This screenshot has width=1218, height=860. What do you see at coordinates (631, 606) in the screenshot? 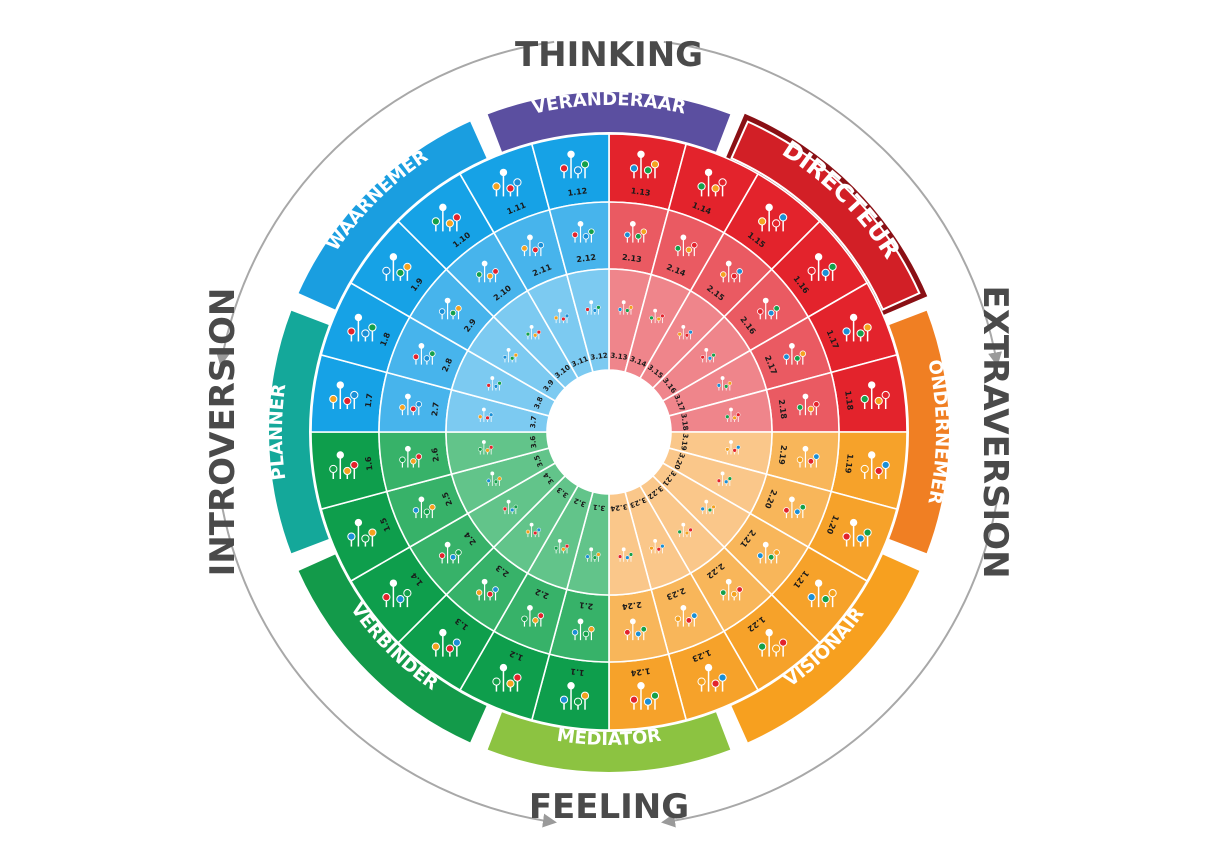
I see `cell-number: 2.24` at bounding box center [631, 606].